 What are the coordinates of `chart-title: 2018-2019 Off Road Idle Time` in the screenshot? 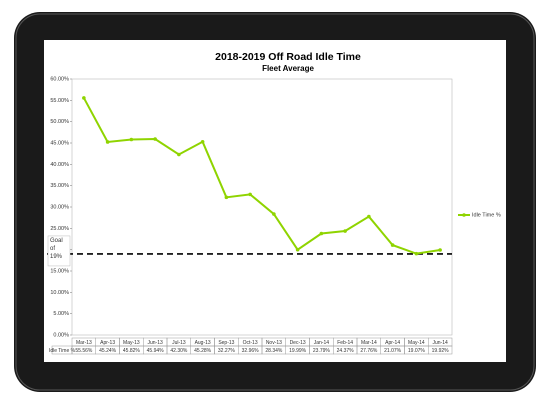 It's located at (288, 57).